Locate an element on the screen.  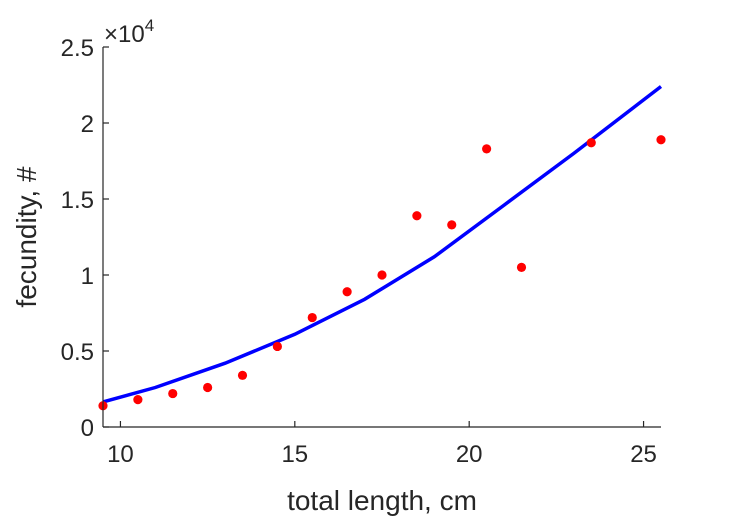
y-ticks: 0 0.5 1 1.5 2 2.5 is located at coordinates (85, 238).